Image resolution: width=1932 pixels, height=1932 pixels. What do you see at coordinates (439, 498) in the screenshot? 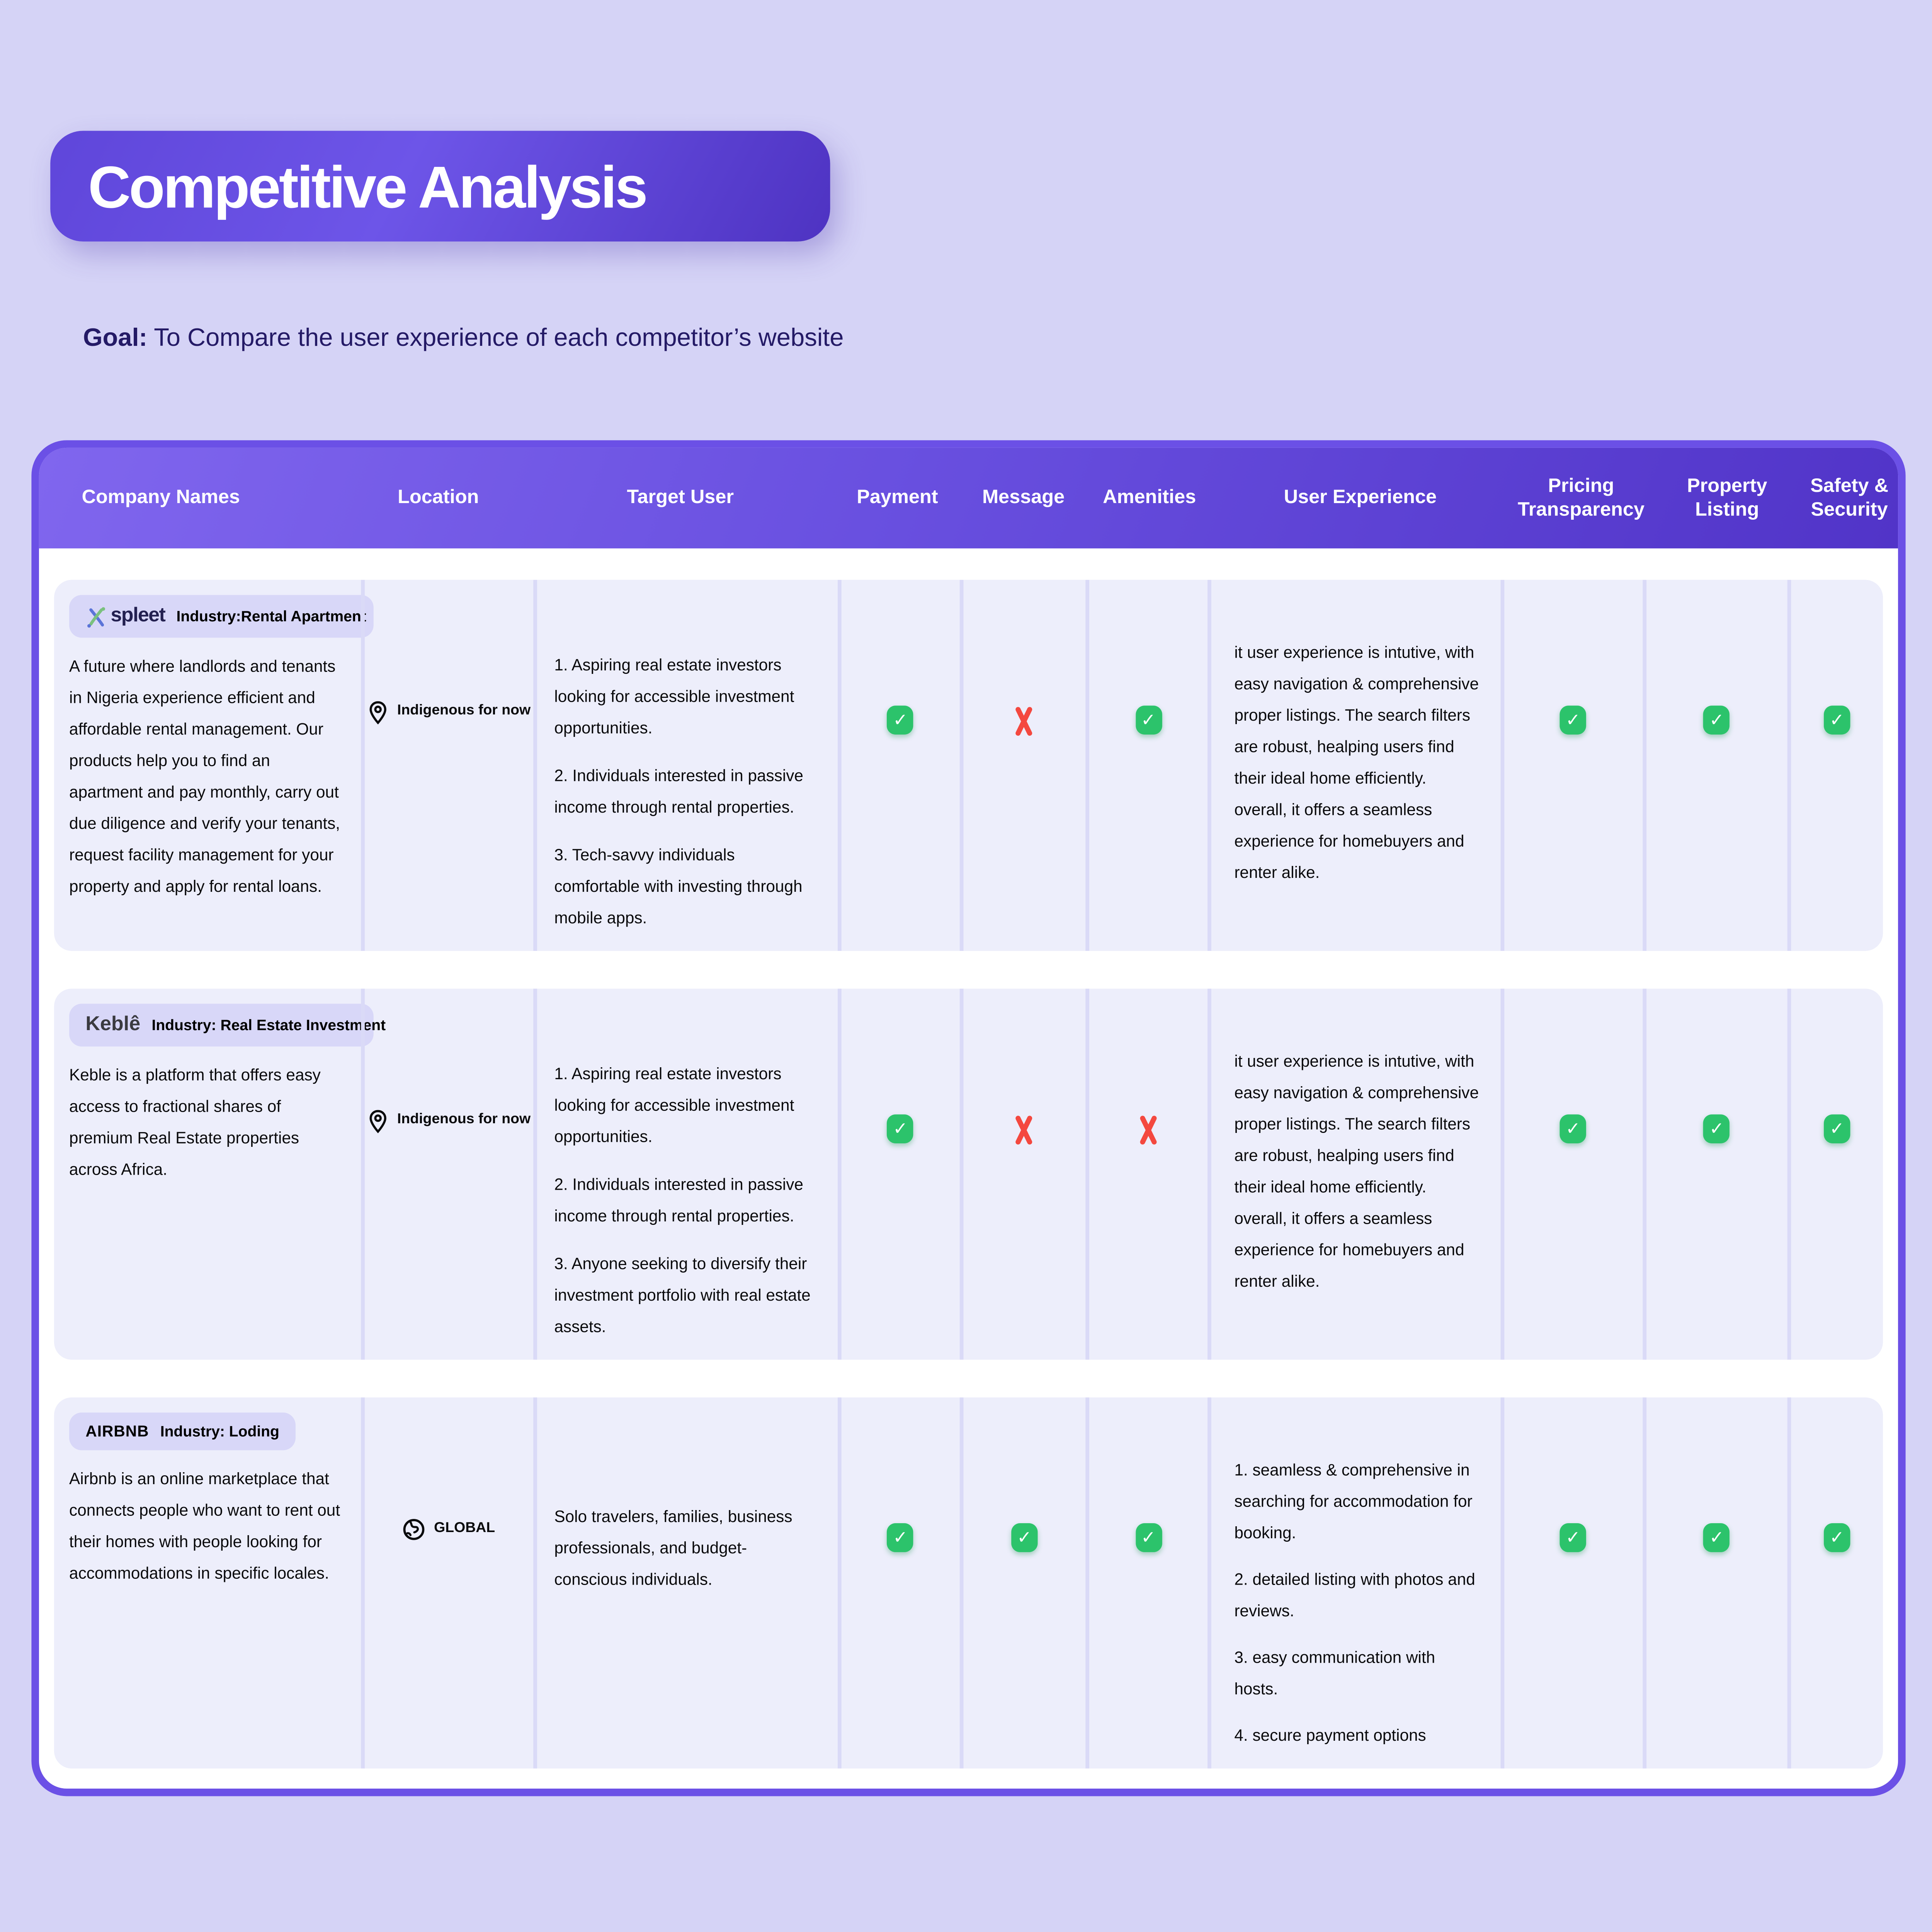
I see `header-location: Location` at bounding box center [439, 498].